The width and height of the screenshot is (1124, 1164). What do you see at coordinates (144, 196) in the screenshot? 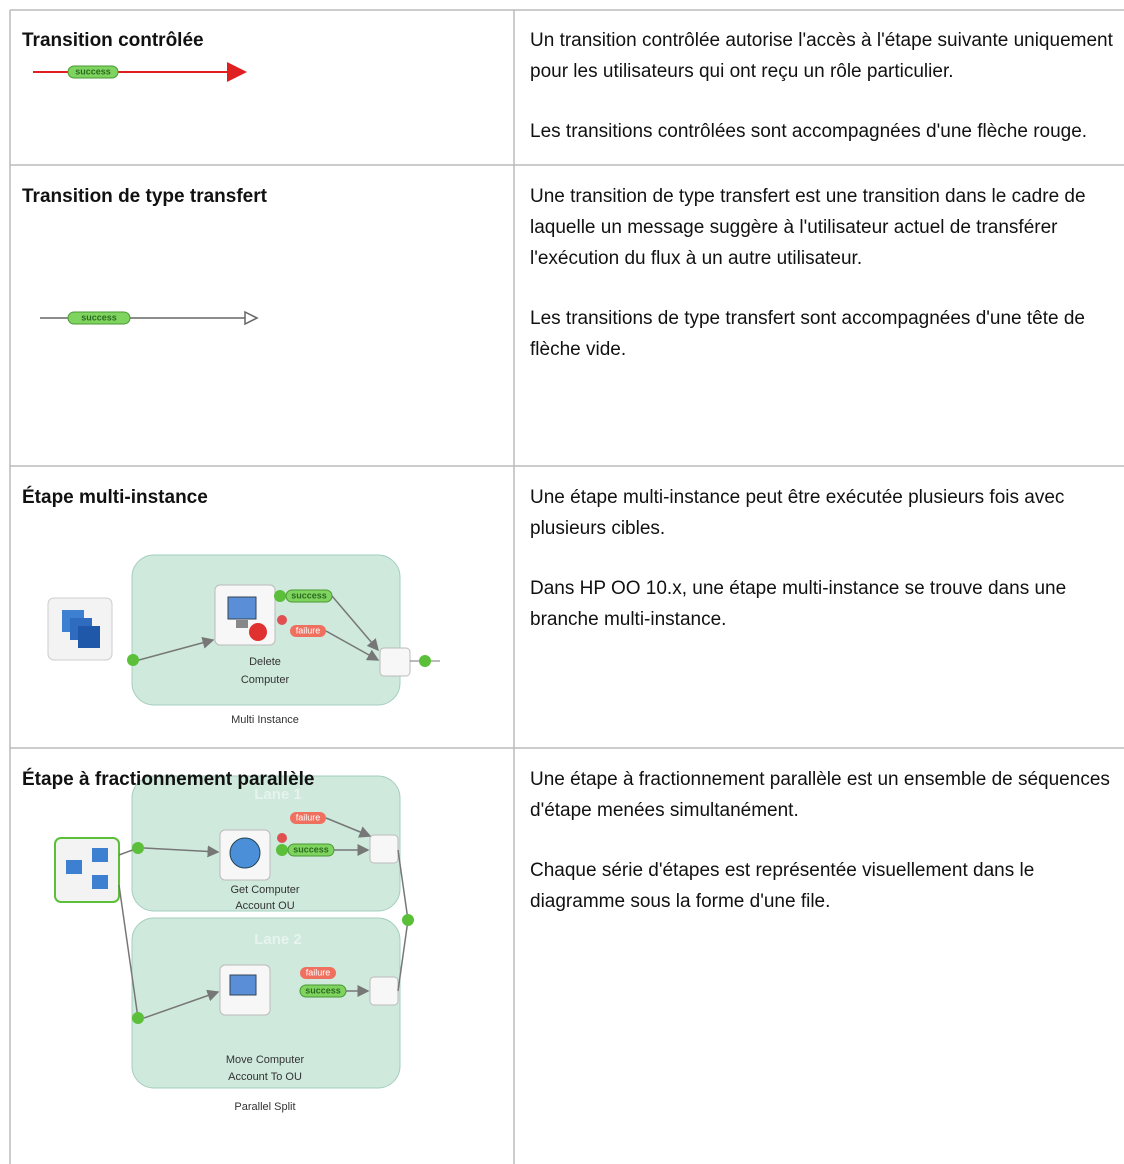
I see `term: Transition de type transfert` at bounding box center [144, 196].